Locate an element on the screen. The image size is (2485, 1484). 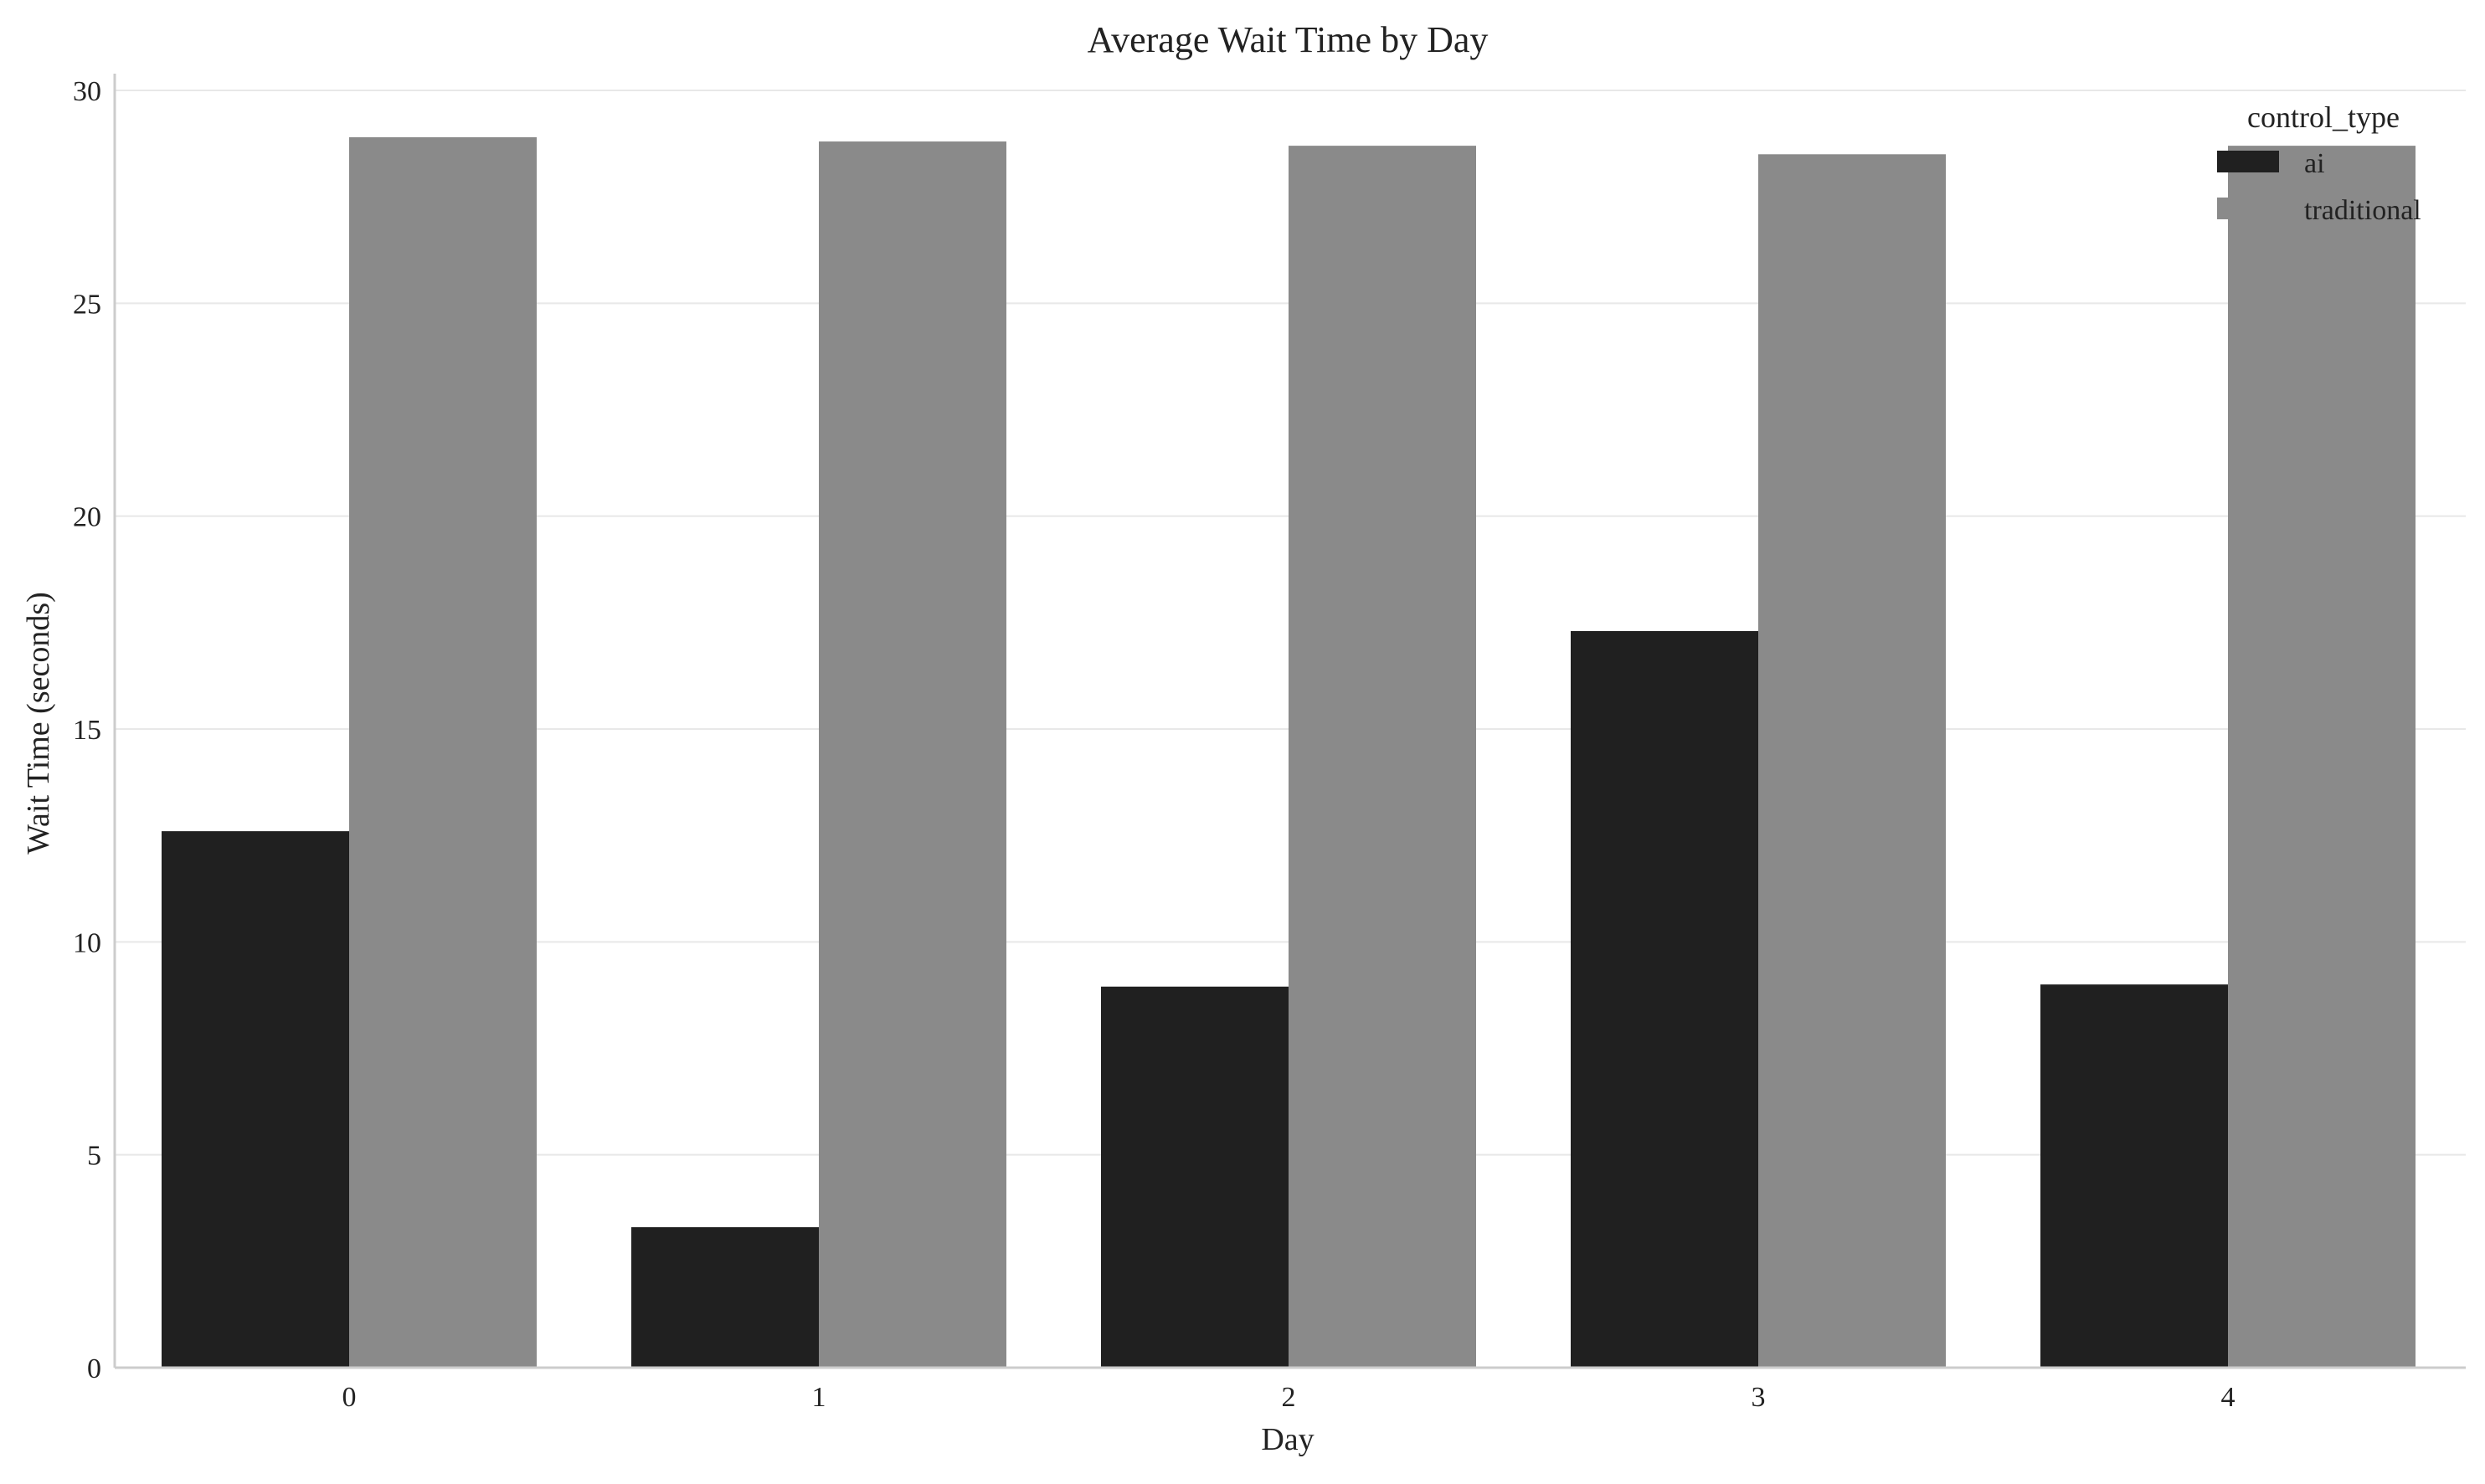
x-tick-label: 2 is located at coordinates (1289, 1398).